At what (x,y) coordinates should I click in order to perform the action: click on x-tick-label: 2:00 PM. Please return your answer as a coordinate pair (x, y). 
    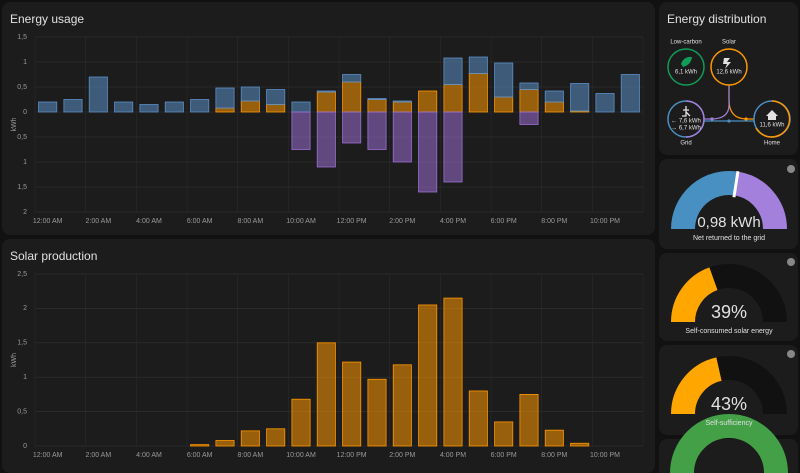
    Looking at the image, I should click on (402, 455).